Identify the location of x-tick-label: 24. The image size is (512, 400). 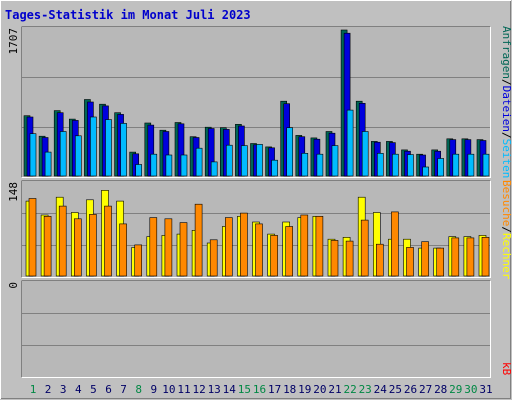
(381, 389).